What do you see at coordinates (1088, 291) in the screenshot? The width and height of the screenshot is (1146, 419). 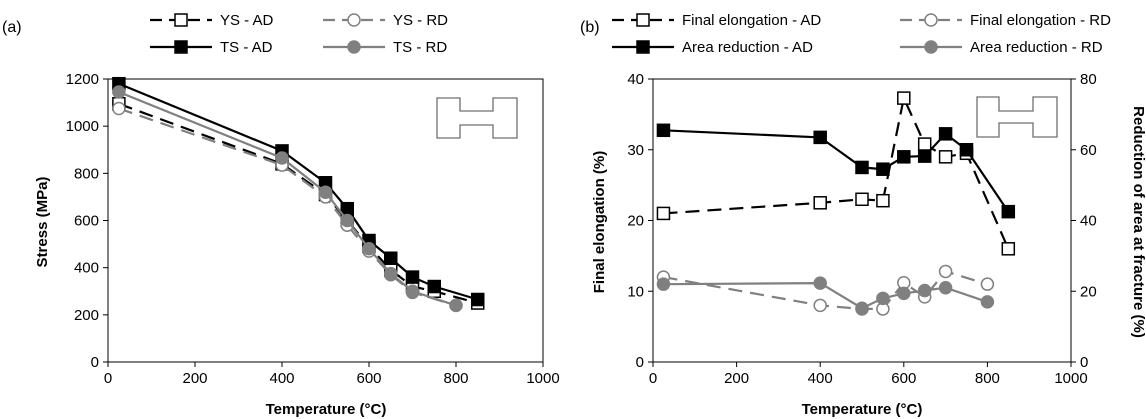 I see `panel-b-y2-tick-label: 20` at bounding box center [1088, 291].